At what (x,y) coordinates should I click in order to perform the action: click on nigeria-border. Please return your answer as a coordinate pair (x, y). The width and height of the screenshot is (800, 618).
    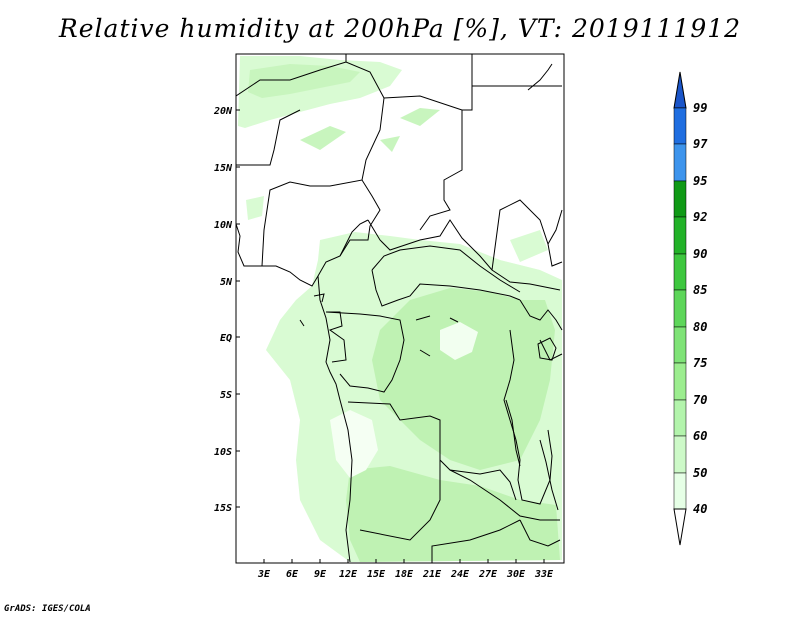
    Looking at the image, I should click on (321, 223).